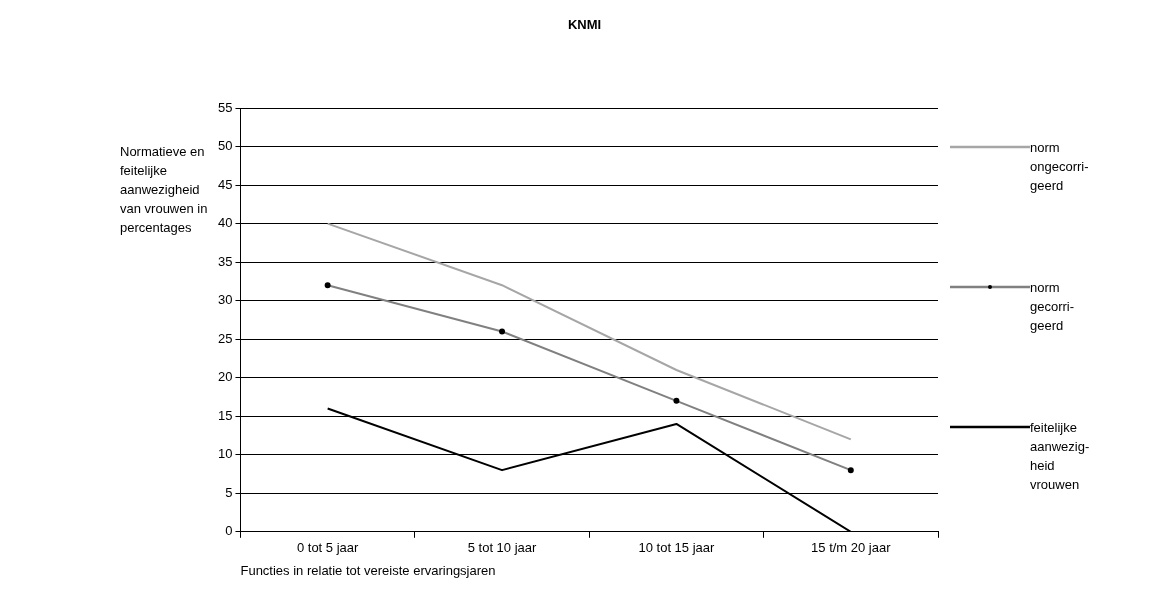 This screenshot has width=1169, height=591. I want to click on y-axis-title: Normatieve en feitelijke aanwezigheid van vrouwen in percentages, so click(164, 190).